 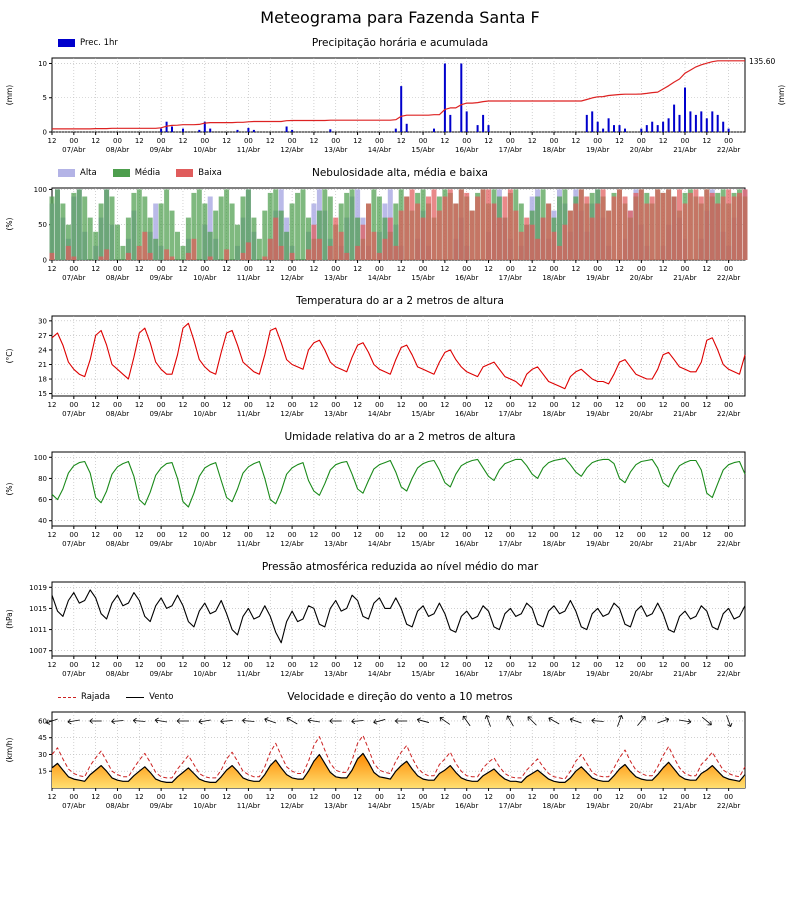 I want to click on svg-text: 1007, so click(x=38, y=651).